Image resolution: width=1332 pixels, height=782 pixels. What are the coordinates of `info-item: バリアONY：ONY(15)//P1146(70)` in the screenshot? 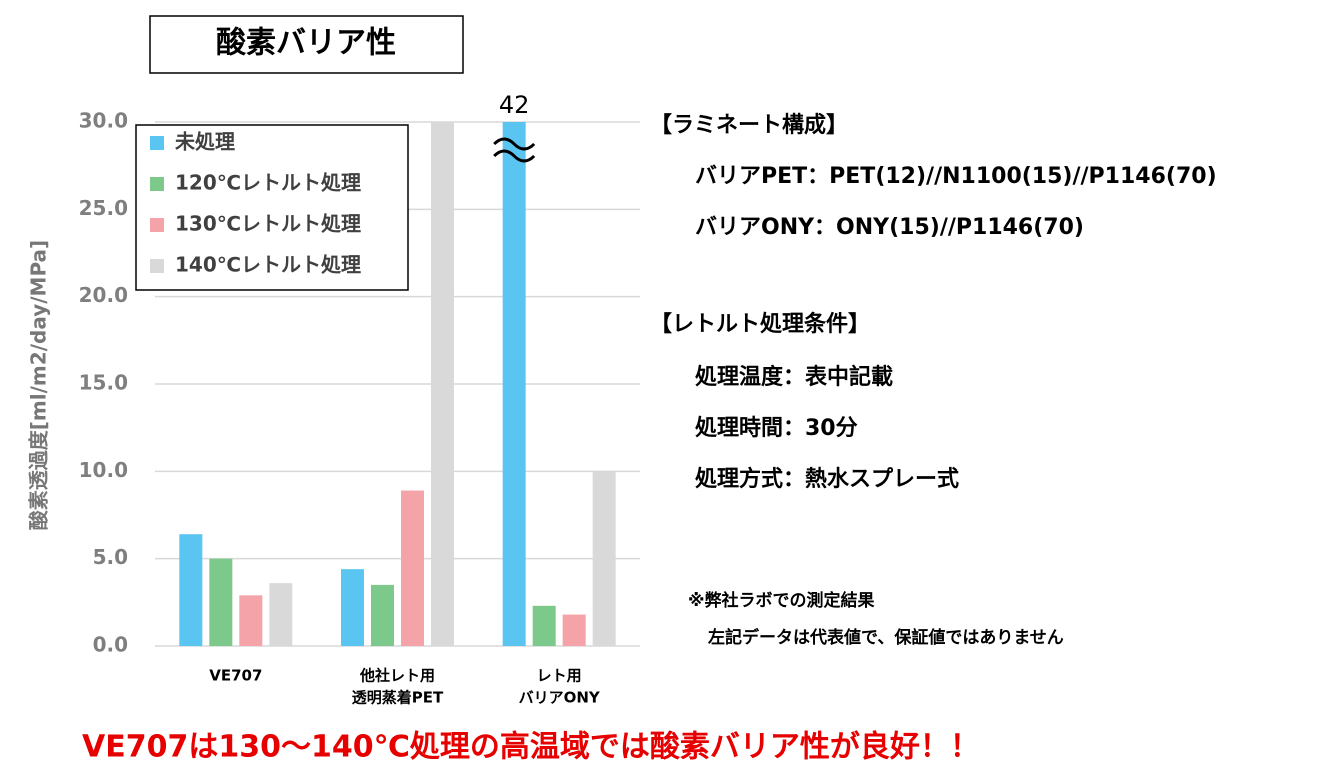 It's located at (889, 227).